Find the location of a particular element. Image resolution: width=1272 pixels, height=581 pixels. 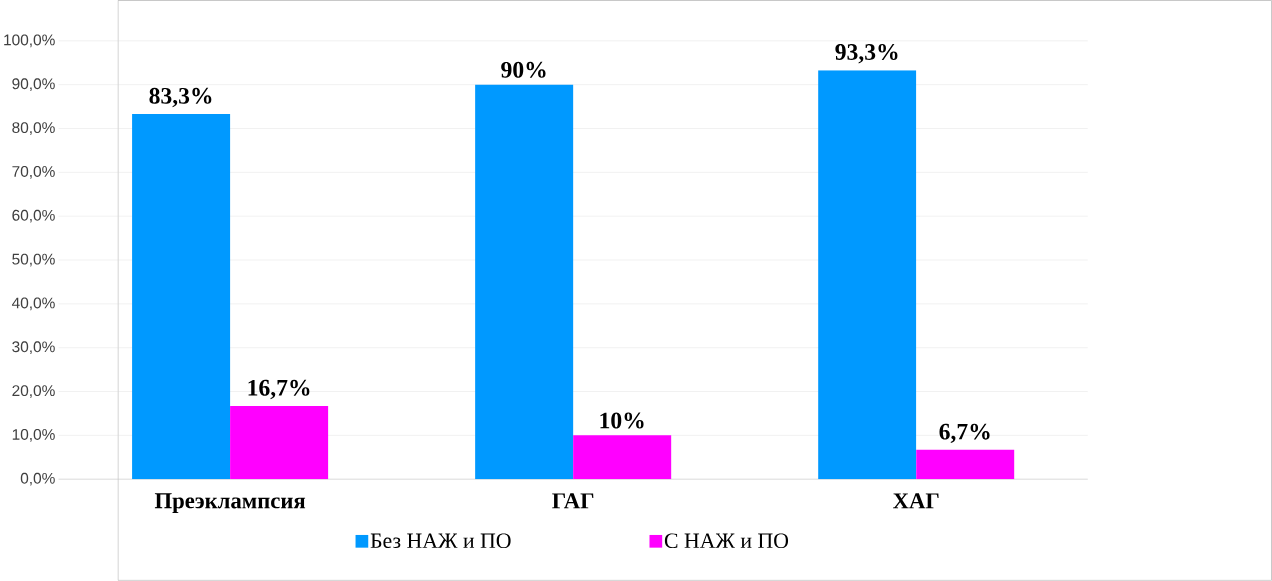

x-tick-label: Преэклампсия is located at coordinates (230, 503).